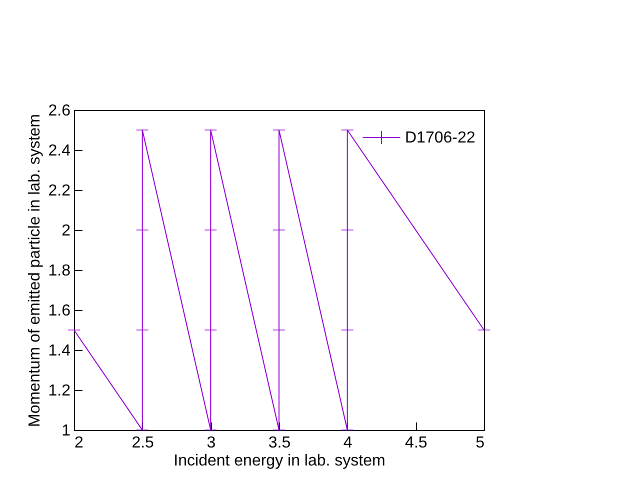  Describe the element at coordinates (59, 271) in the screenshot. I see `y-tick-label: 1.8` at that location.